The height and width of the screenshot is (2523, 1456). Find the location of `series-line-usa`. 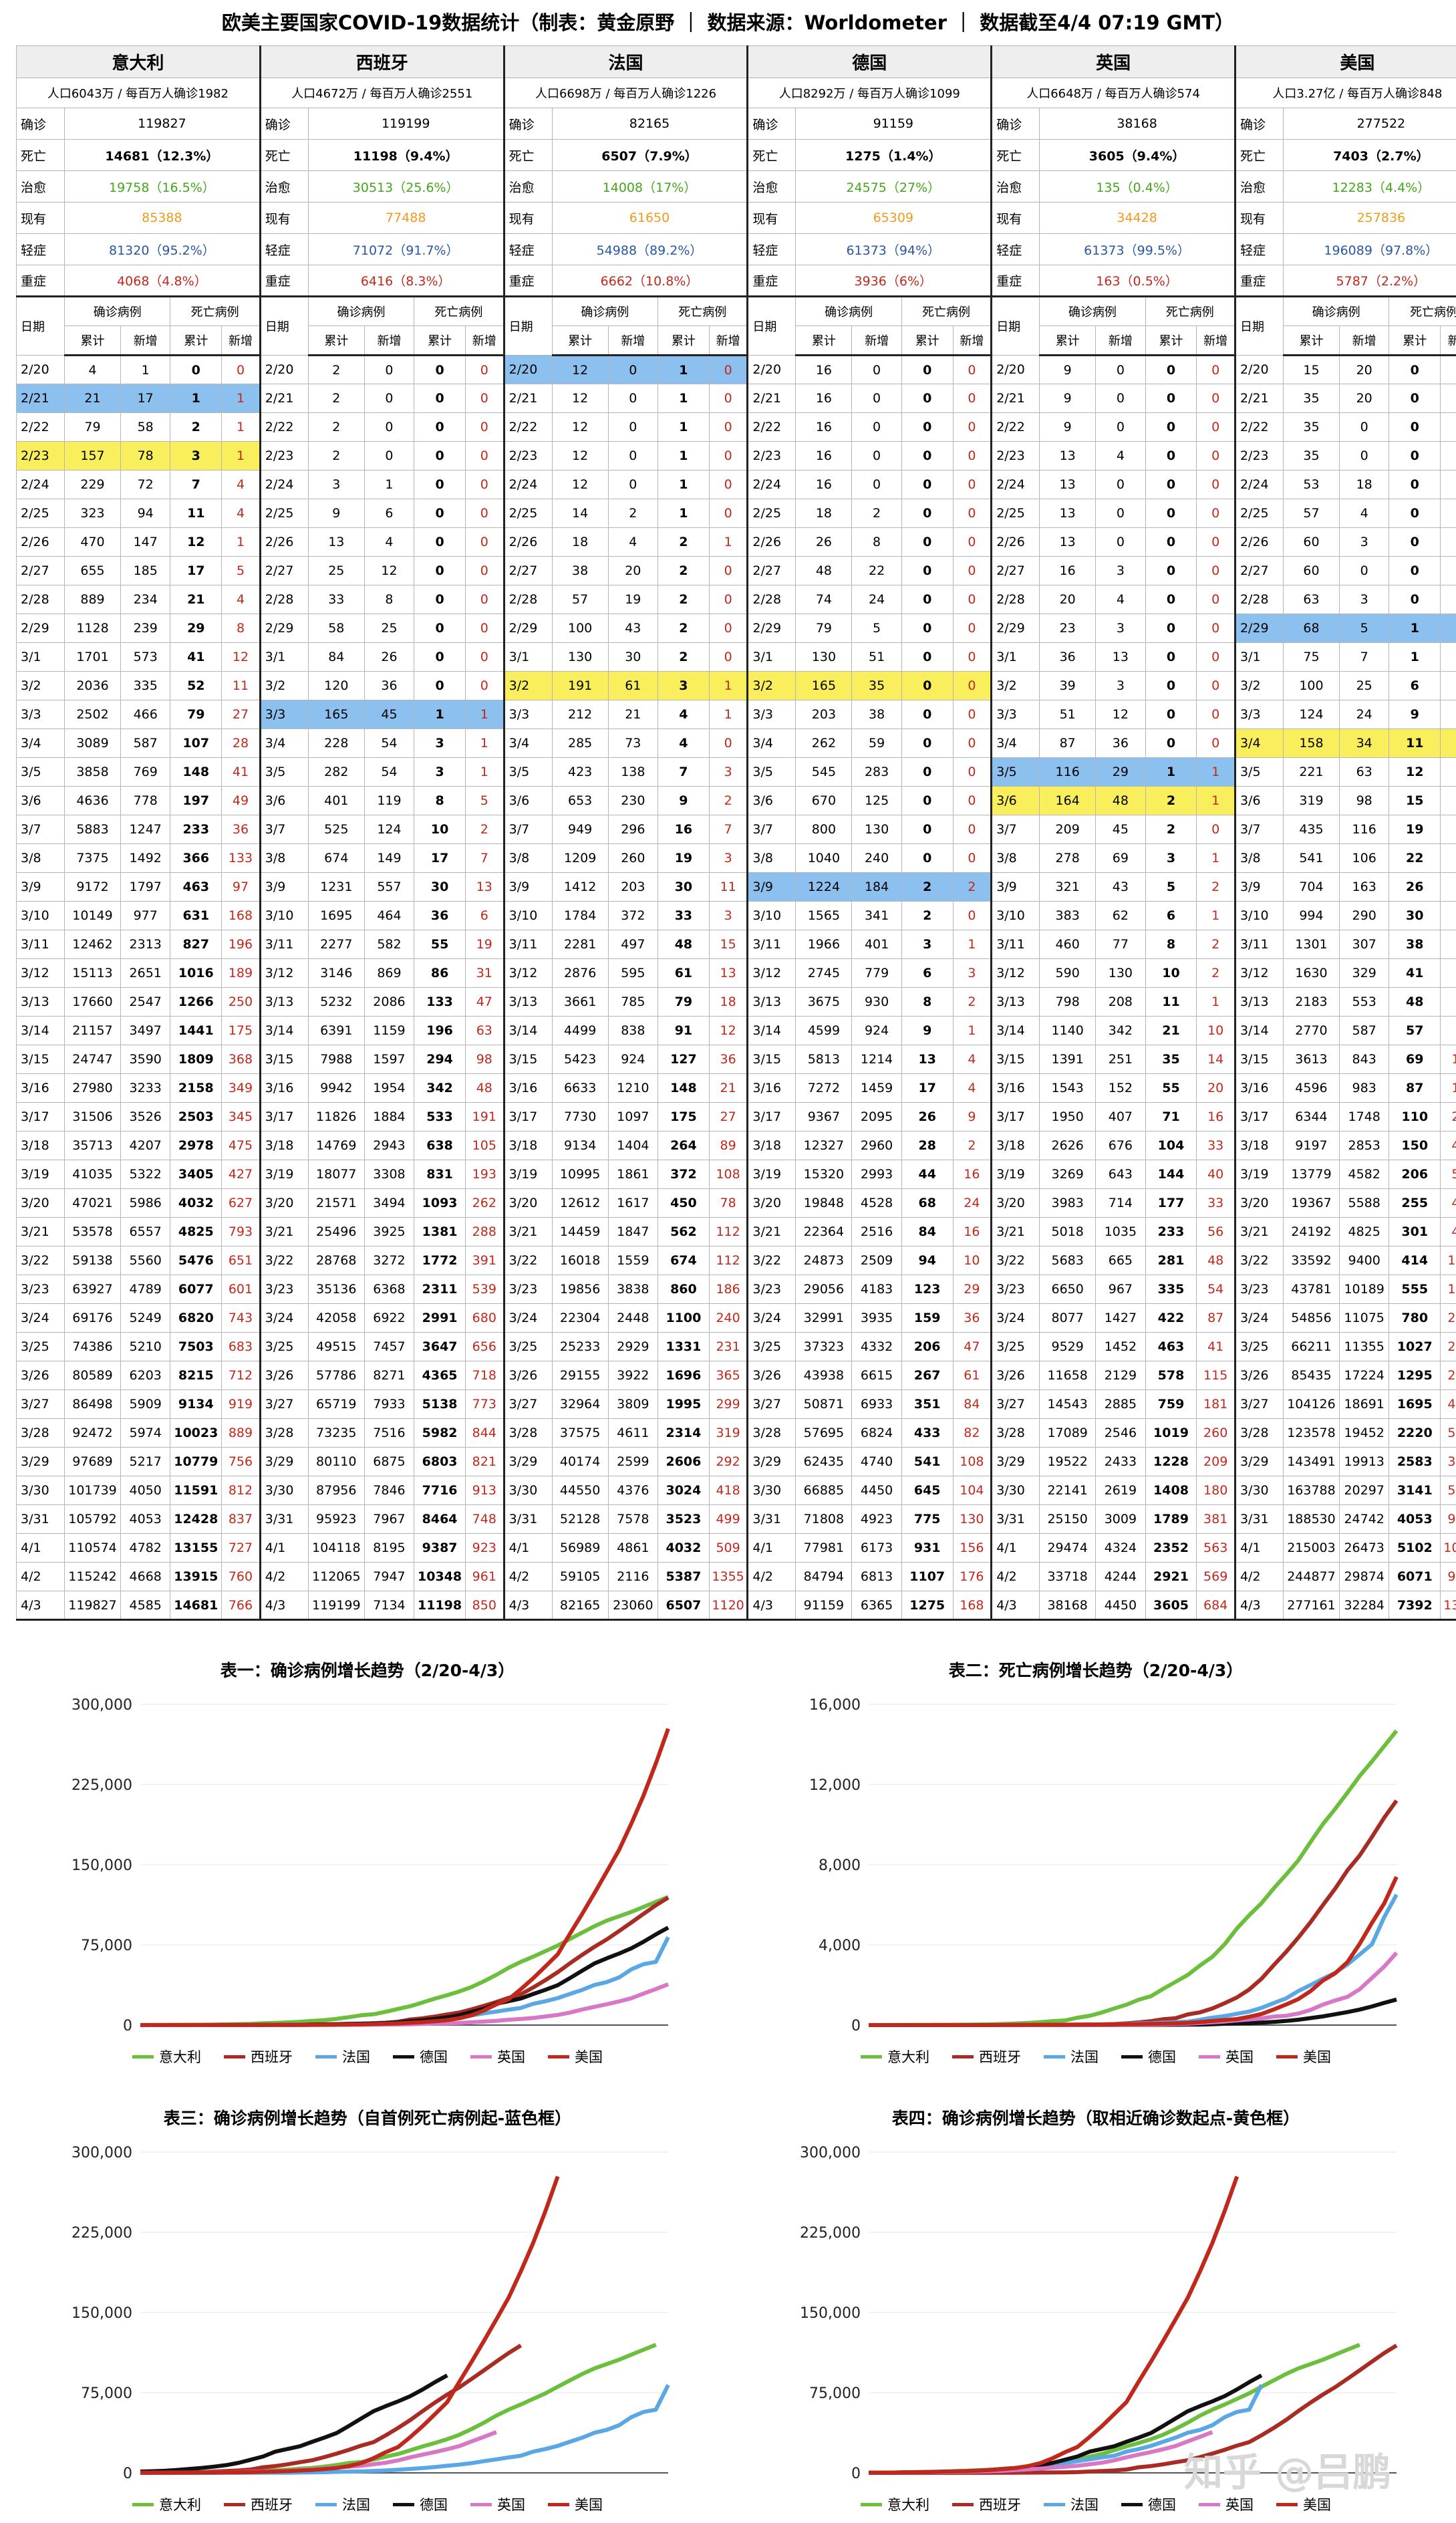

series-line-usa is located at coordinates (350, 2325).